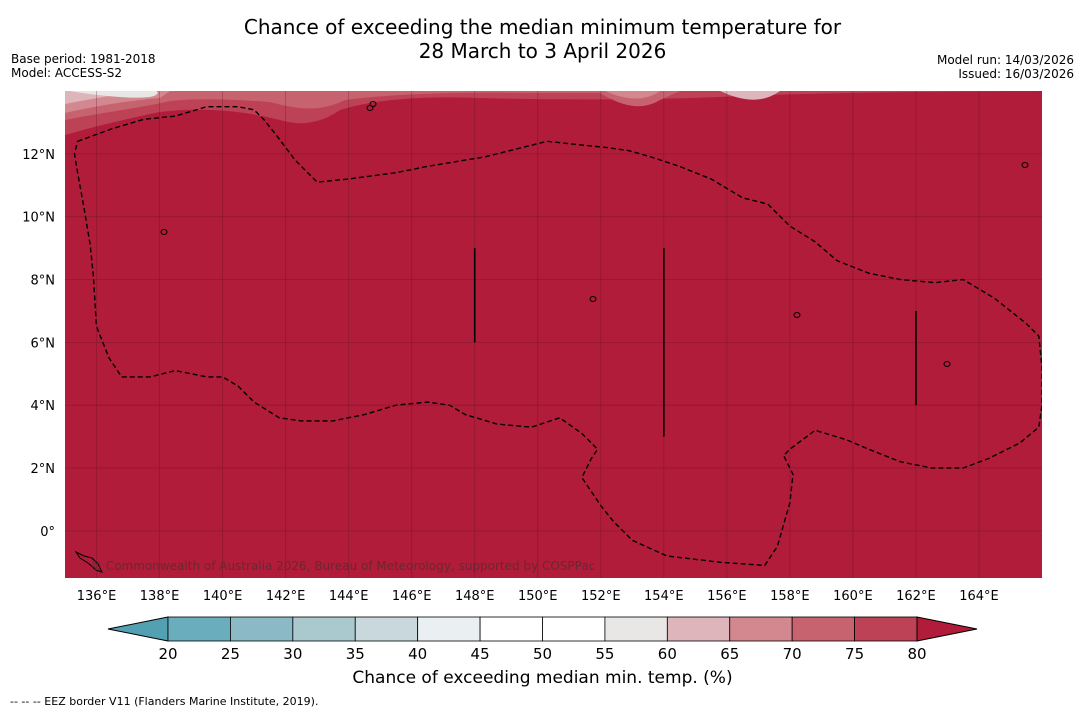 This screenshot has height=713, width=1085. Describe the element at coordinates (667, 654) in the screenshot. I see `colorbar-tick-label: 60` at that location.